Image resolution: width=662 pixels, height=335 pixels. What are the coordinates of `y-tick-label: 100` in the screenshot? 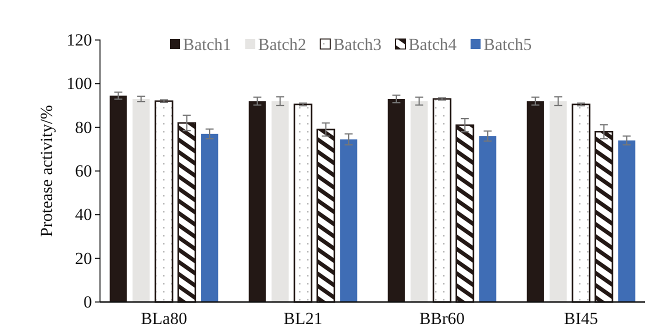 It's located at (79, 84).